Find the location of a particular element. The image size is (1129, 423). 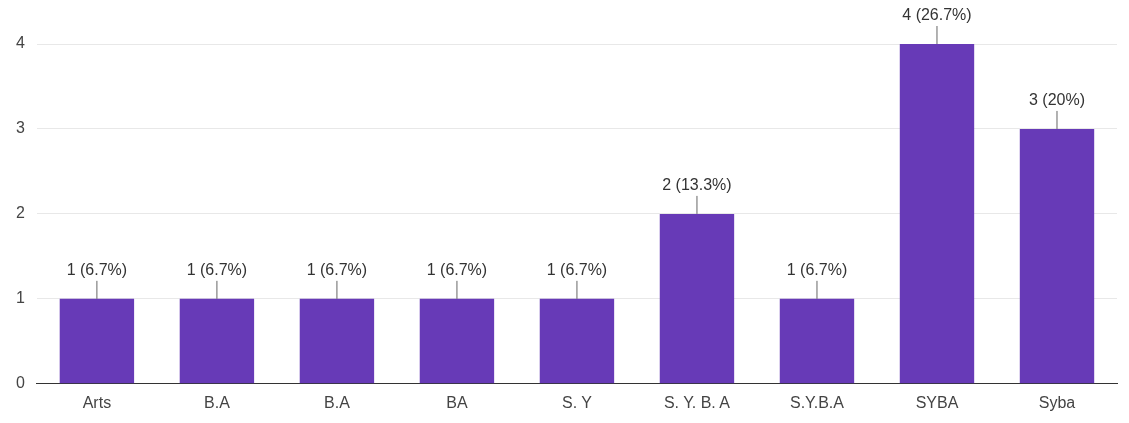

data-label: 2 (13.3%) is located at coordinates (697, 185).